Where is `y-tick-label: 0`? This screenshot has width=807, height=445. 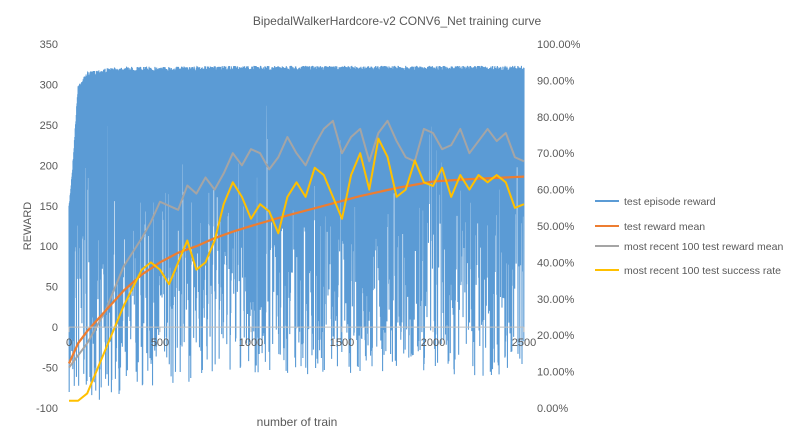
y-tick-label: 0 is located at coordinates (55, 328).